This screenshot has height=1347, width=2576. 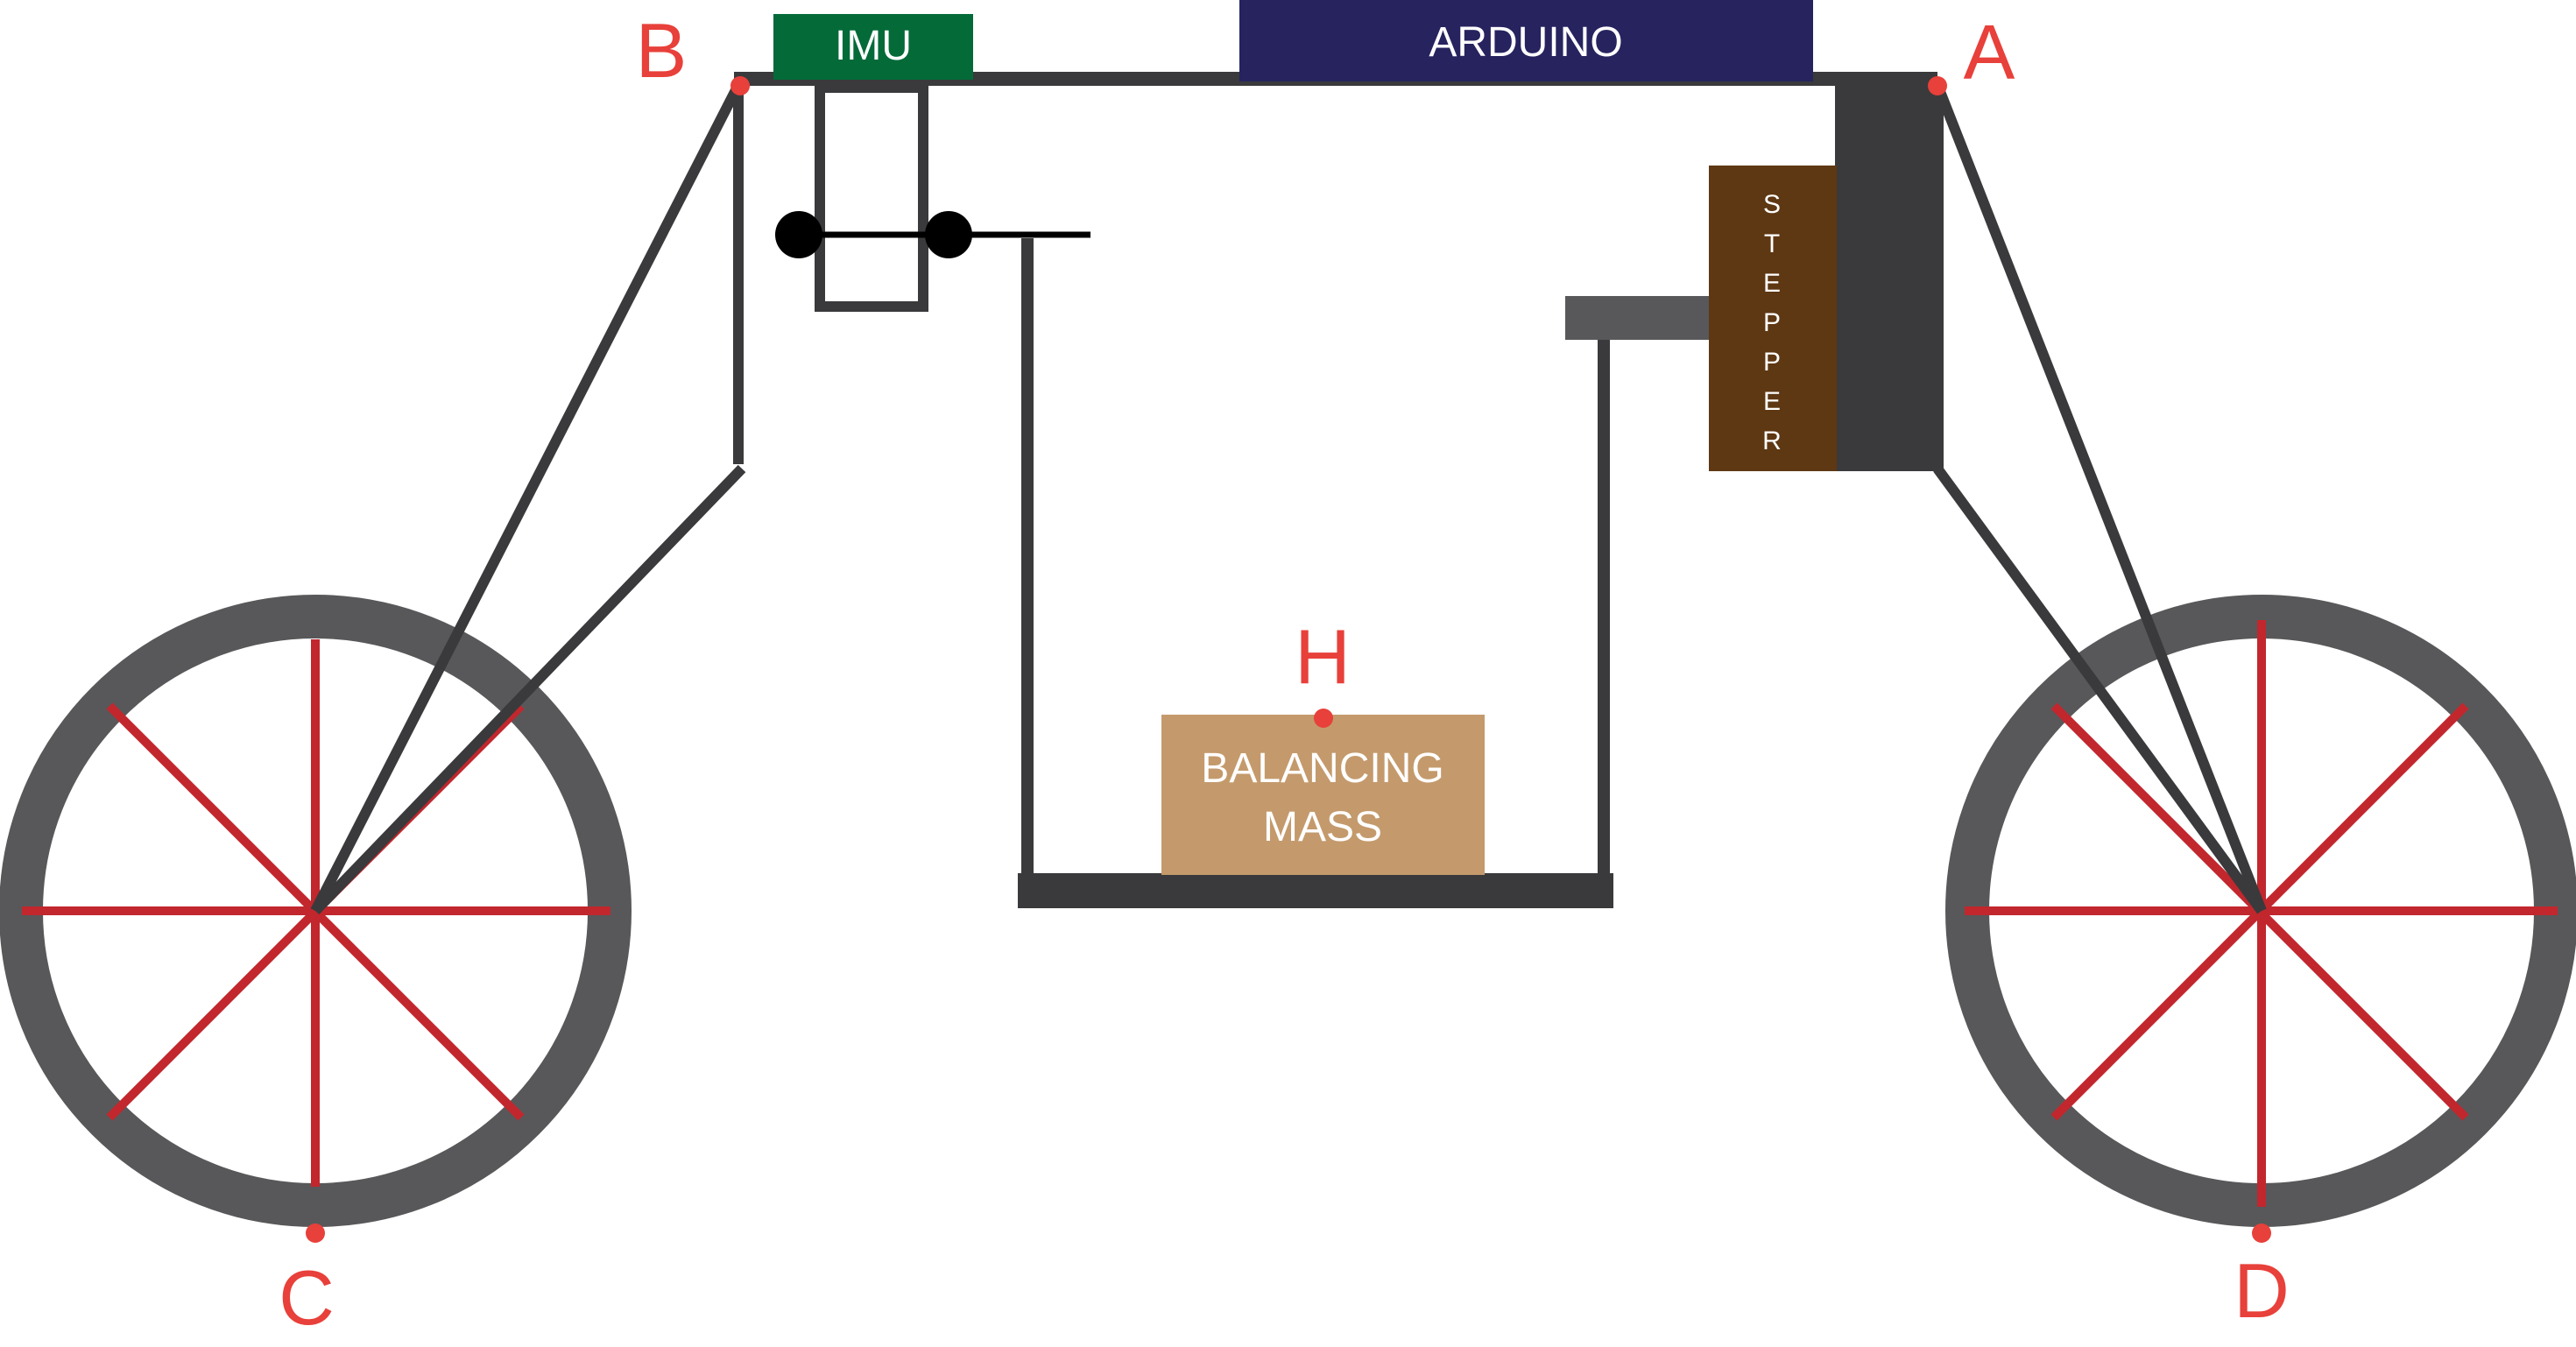 I want to click on imu-module: IMU, so click(x=873, y=47).